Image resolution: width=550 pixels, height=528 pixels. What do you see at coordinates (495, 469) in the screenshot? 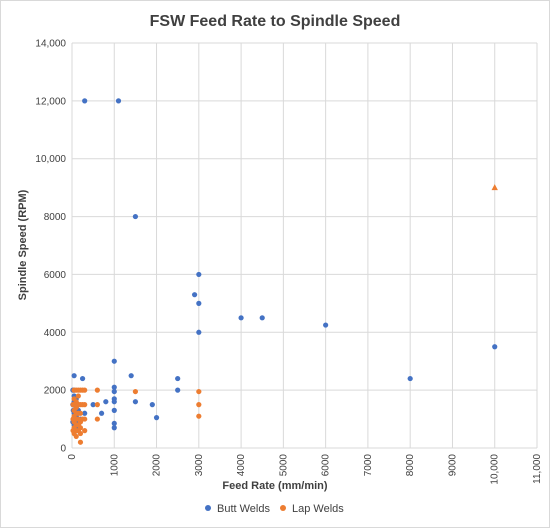
I see `x-tick-label: 10,000` at bounding box center [495, 469].